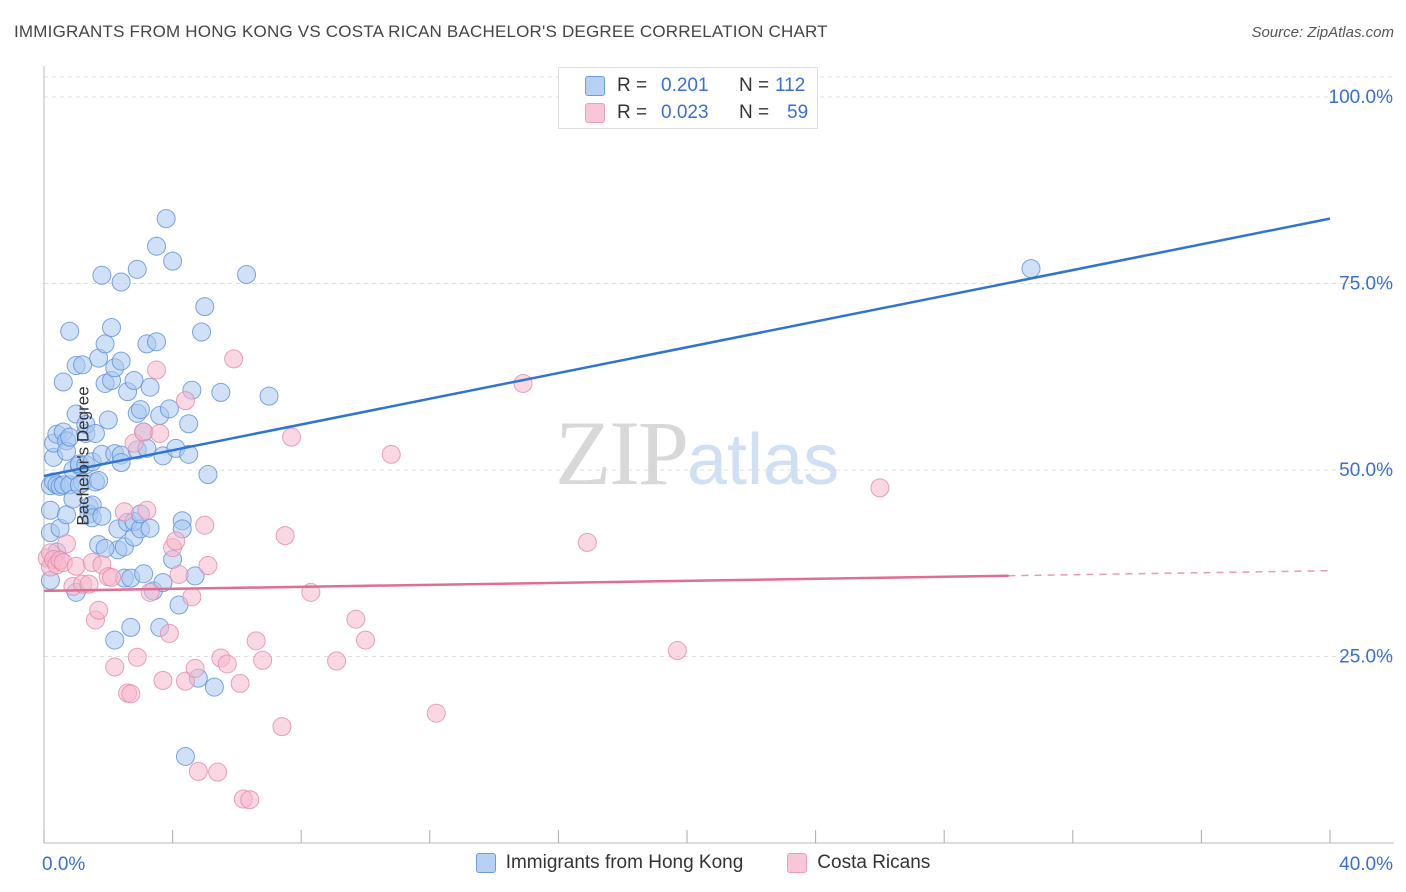  I want to click on legend-n-value: 112, so click(790, 85).